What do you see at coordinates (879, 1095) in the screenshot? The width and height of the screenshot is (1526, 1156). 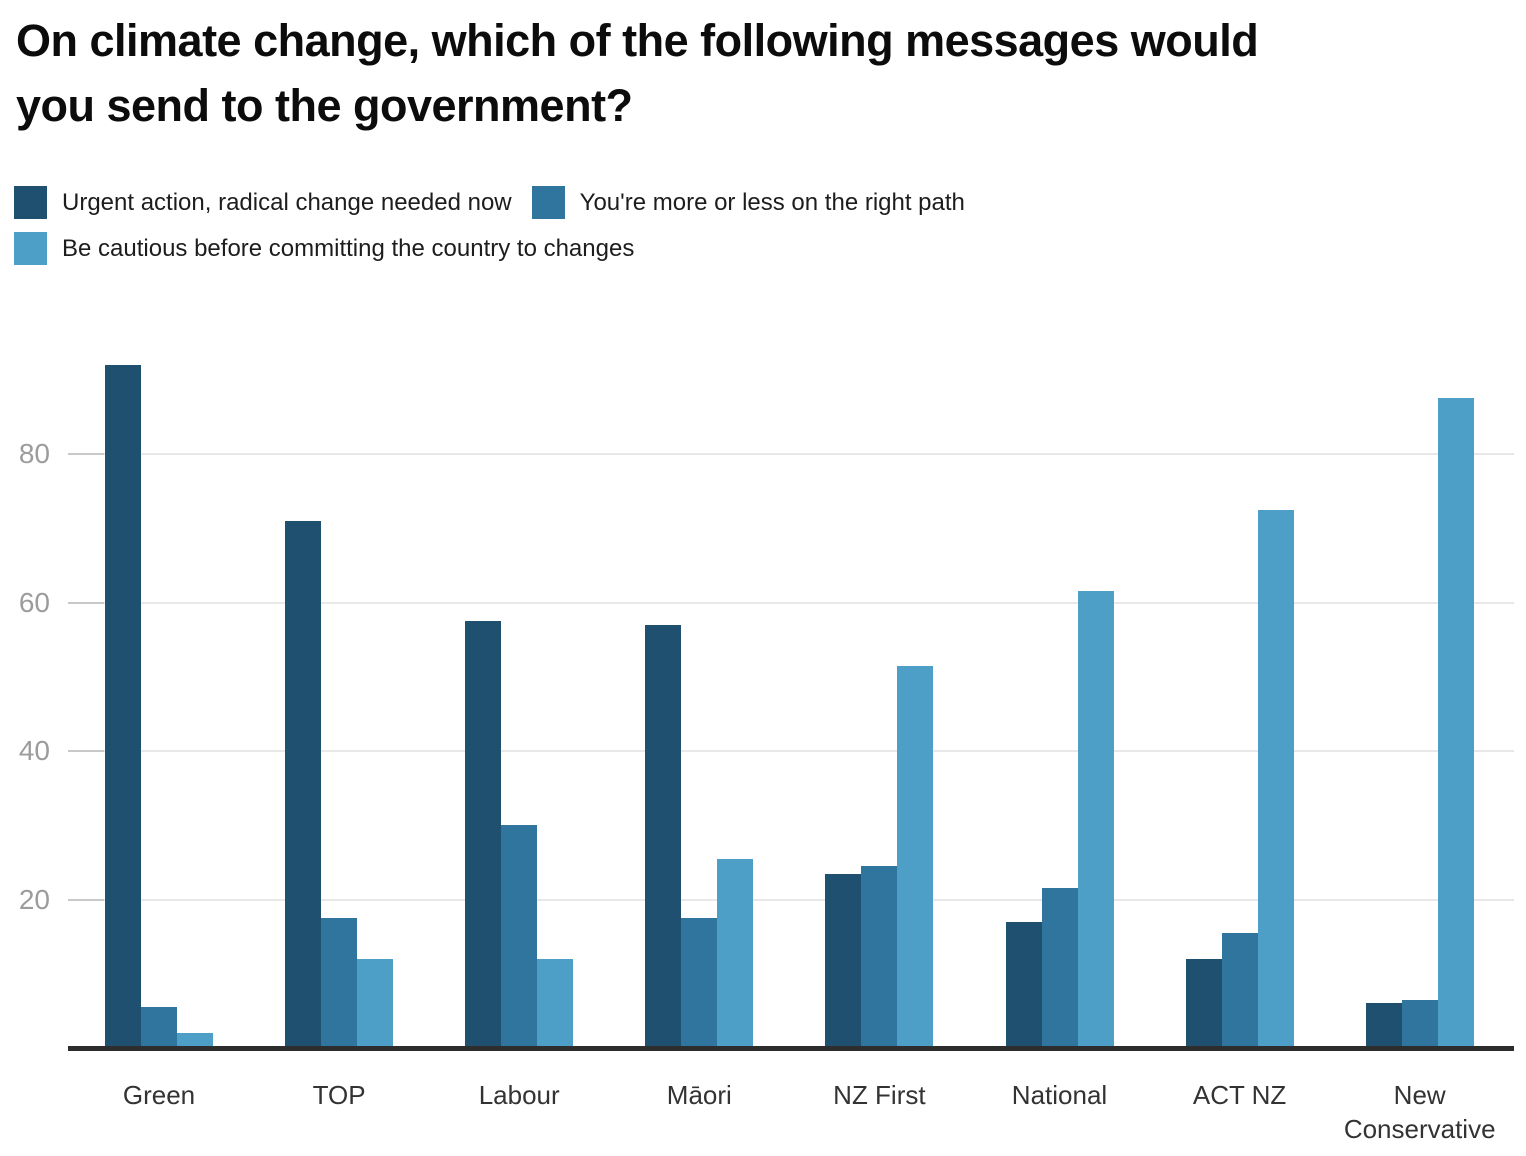 I see `x-category-label-nz-first: NZ First` at bounding box center [879, 1095].